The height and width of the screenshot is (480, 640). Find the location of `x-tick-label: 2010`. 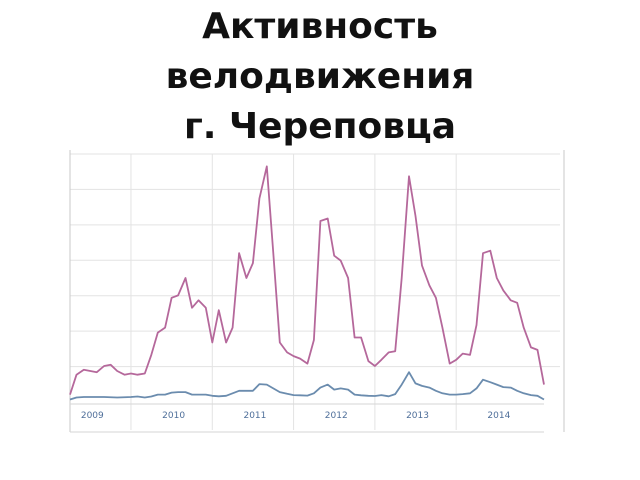

x-tick-label: 2010 is located at coordinates (173, 416).